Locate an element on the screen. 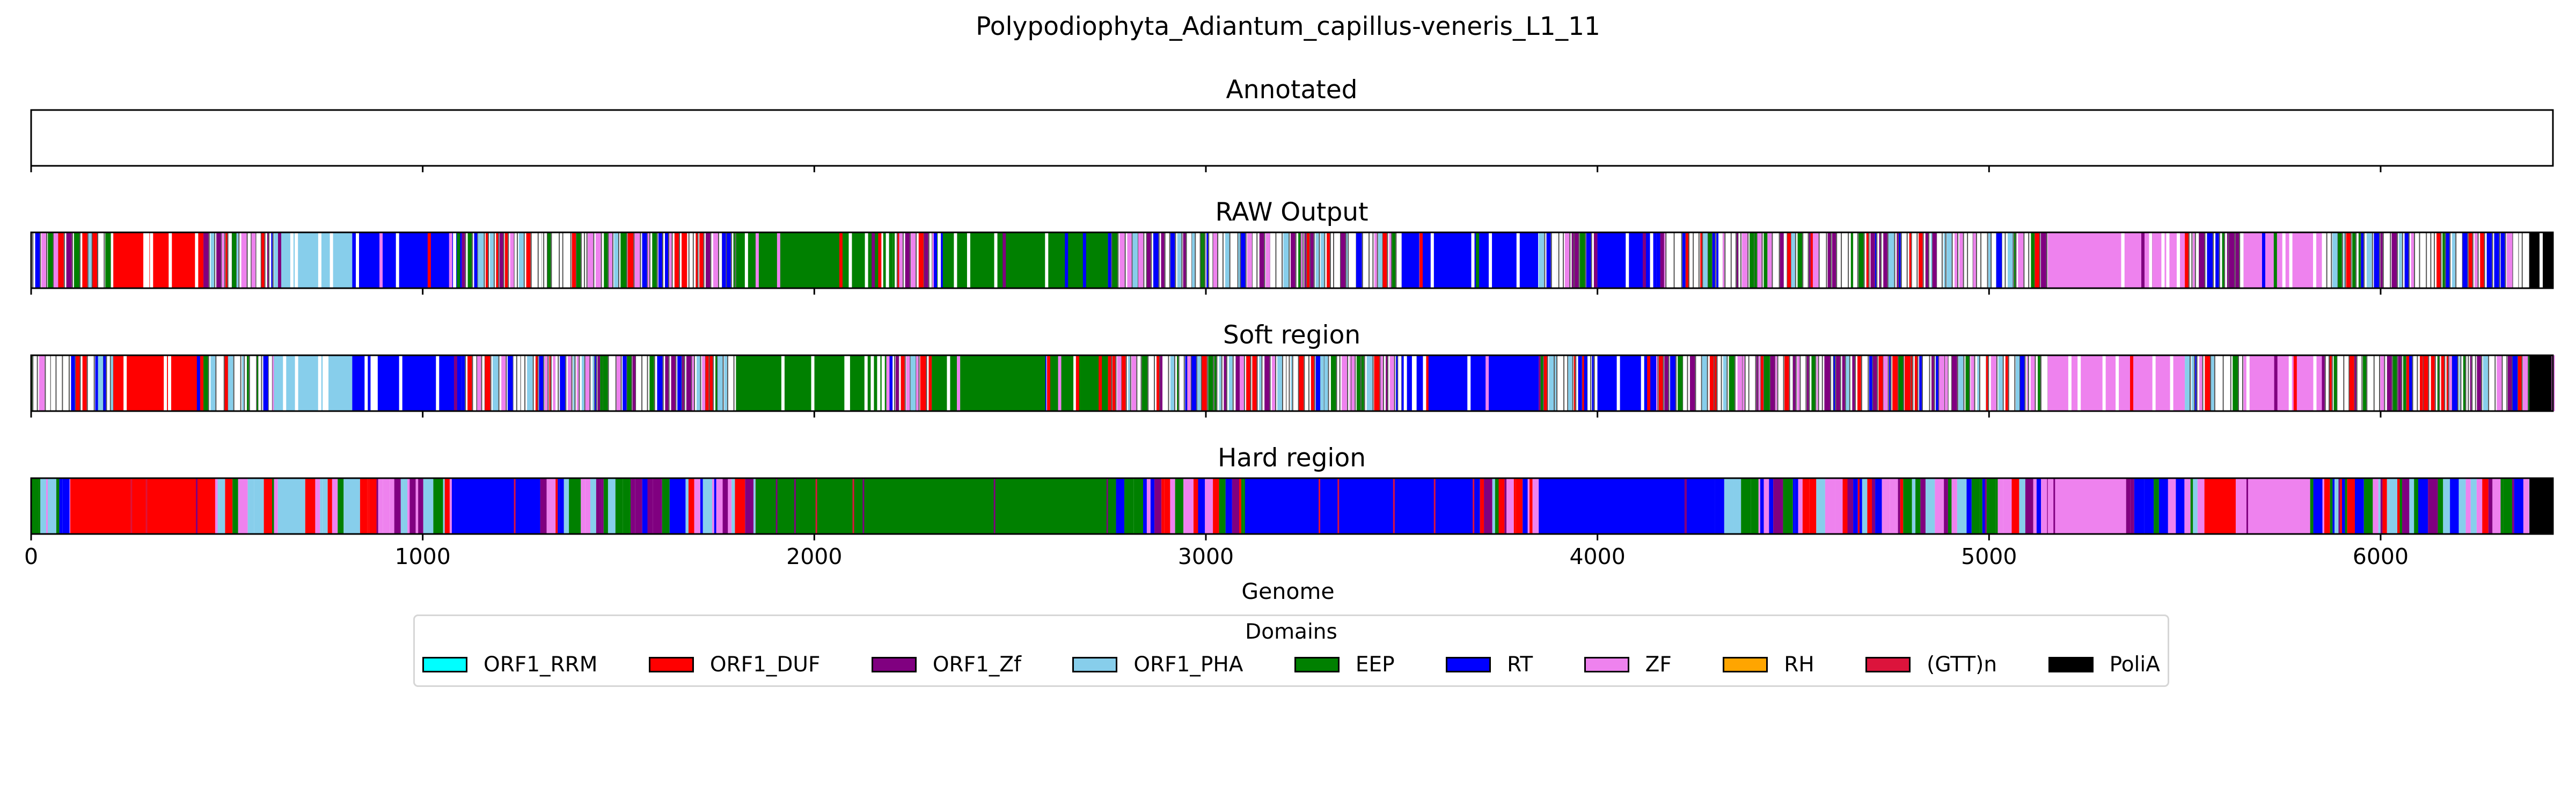  domain-segment is located at coordinates (497, 506).